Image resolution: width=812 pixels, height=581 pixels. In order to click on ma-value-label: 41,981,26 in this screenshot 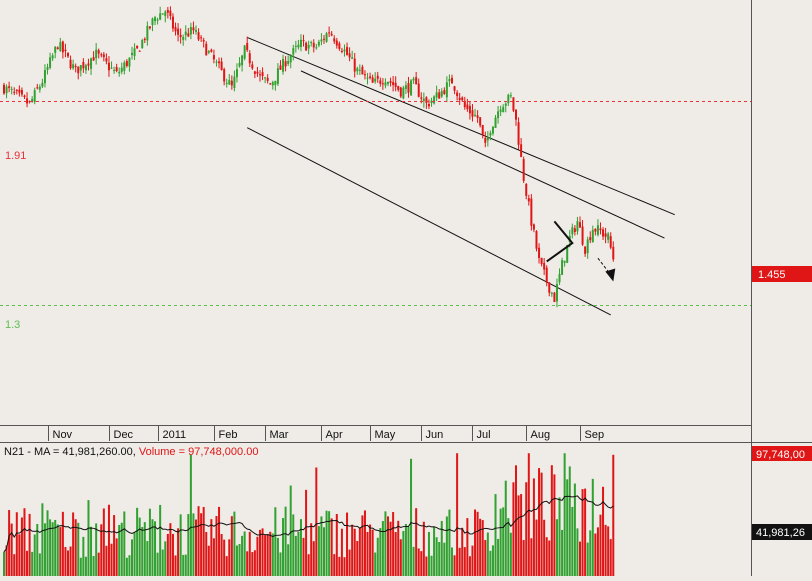, I will do `click(780, 533)`.